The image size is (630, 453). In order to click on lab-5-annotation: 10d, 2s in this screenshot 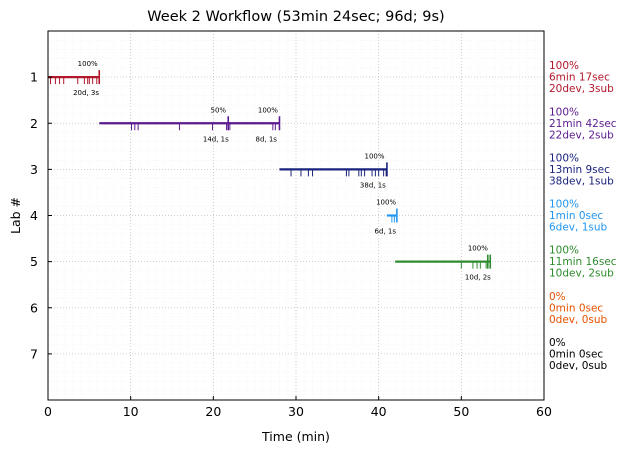, I will do `click(478, 278)`.